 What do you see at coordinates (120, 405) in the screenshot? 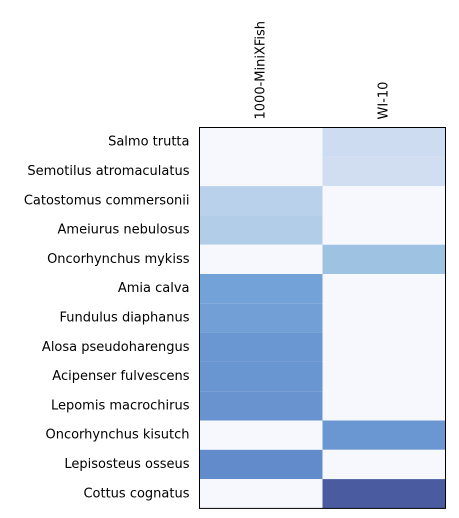
I see `row-label: Lepomis macrochirus` at bounding box center [120, 405].